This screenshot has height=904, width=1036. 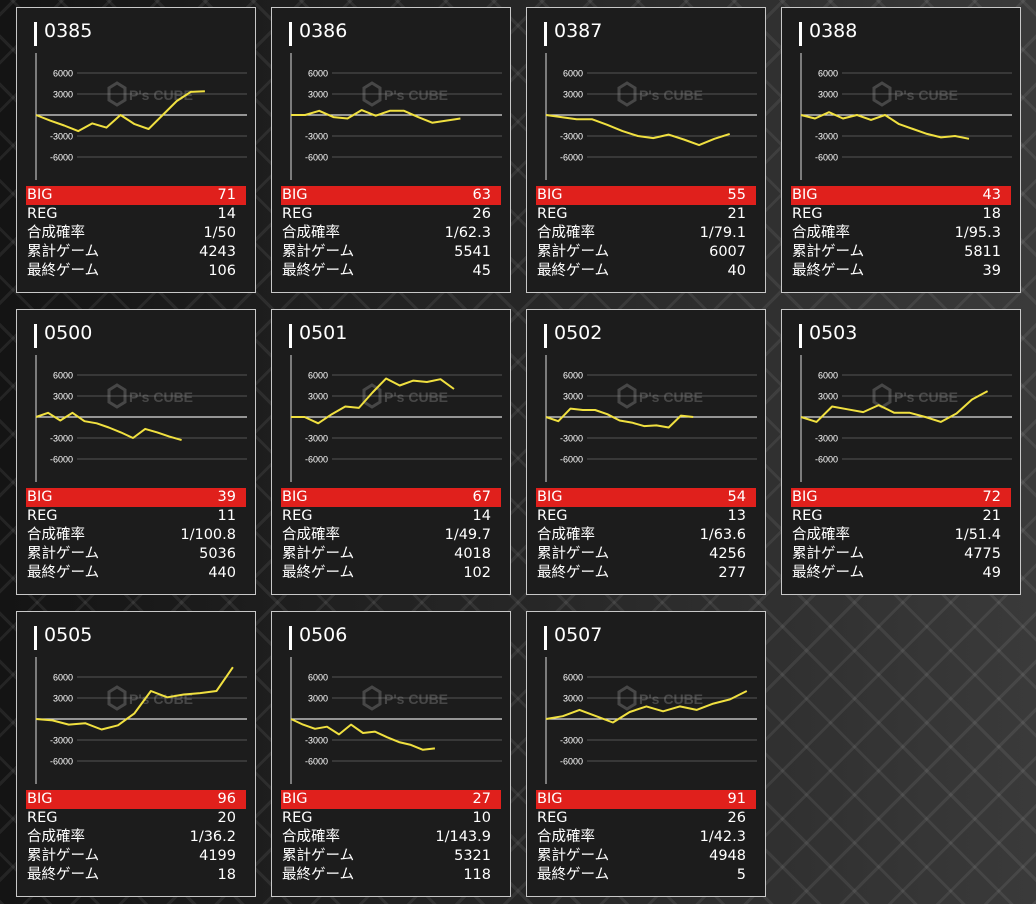 I want to click on stat-row-games: 累計ゲーム 4243, so click(x=136, y=252).